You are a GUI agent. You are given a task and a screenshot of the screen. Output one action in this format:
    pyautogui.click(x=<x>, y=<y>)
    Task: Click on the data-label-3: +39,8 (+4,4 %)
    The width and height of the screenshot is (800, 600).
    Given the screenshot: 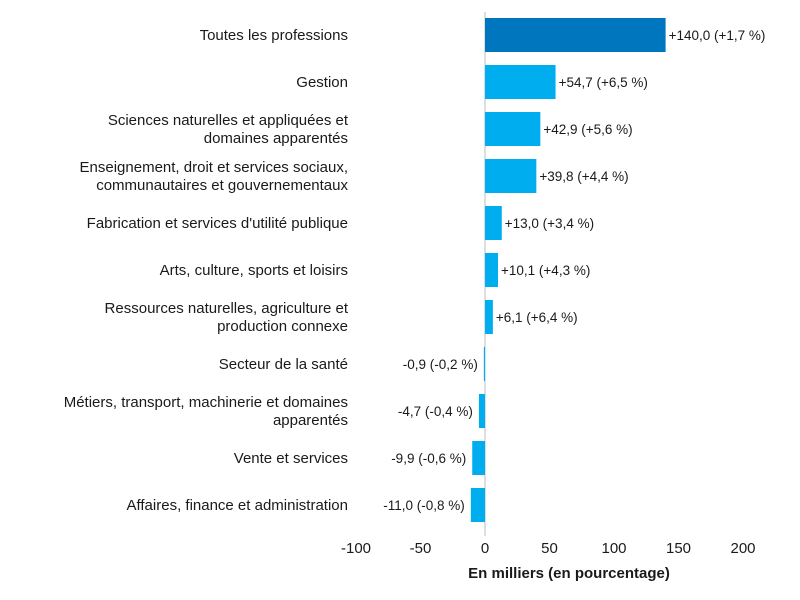 What is the action you would take?
    pyautogui.click(x=583, y=176)
    